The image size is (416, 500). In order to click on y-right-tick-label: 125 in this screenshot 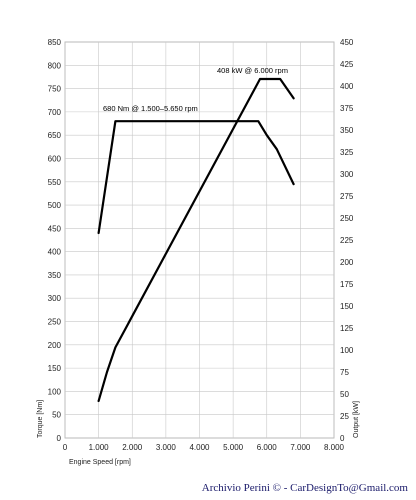, I will do `click(347, 328)`.